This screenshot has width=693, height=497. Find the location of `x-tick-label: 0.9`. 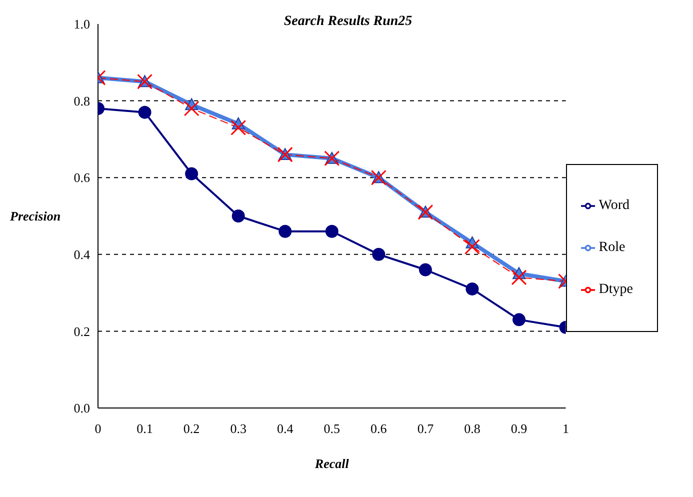

x-tick-label: 0.9 is located at coordinates (519, 428).